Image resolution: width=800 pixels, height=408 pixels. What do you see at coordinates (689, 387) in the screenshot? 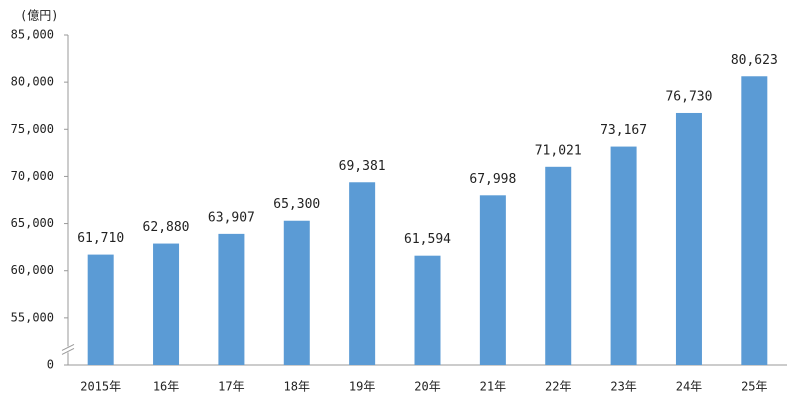
I see `x-tick-label: 24年` at bounding box center [689, 387].